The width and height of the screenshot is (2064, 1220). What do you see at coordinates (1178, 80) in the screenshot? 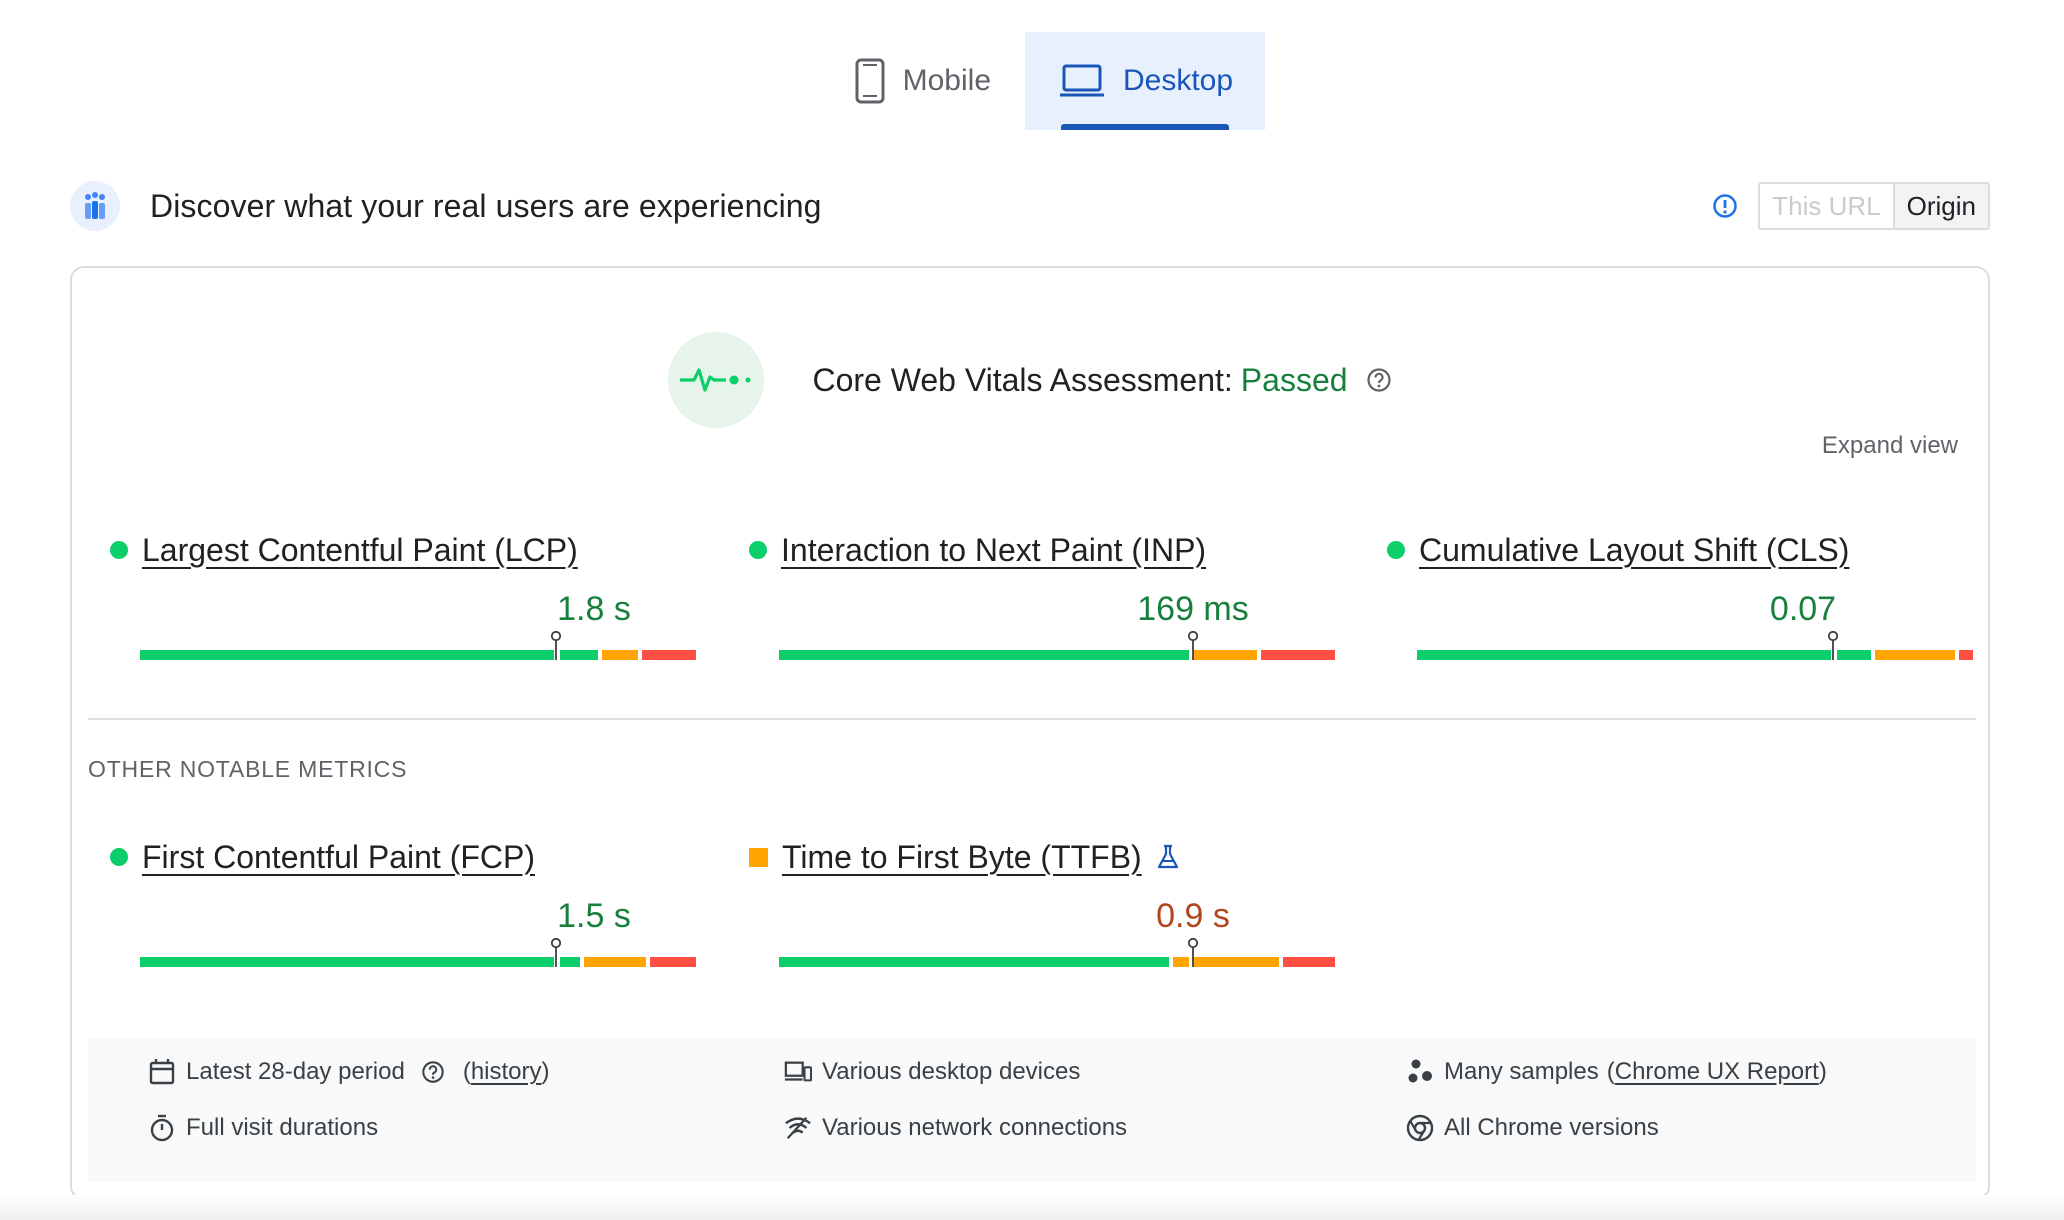
I see `tab-desktop-label: Desktop` at bounding box center [1178, 80].